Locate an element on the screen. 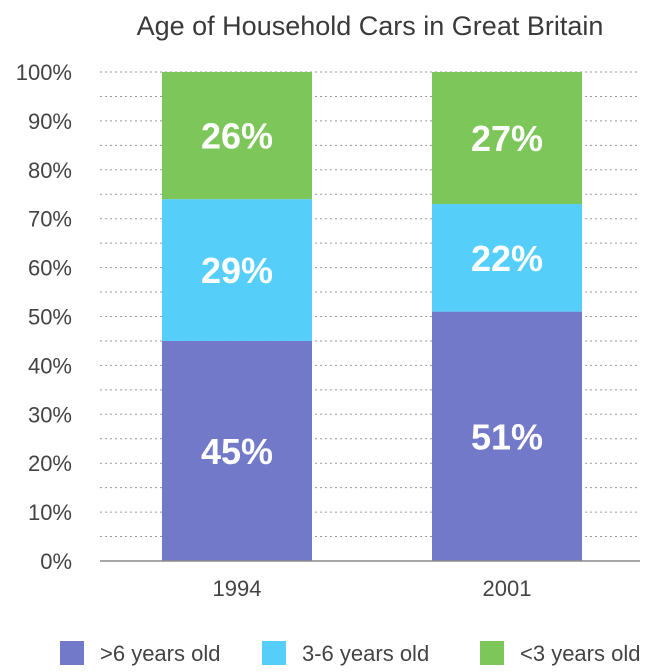 The width and height of the screenshot is (658, 672). x-tick-label: 2001 is located at coordinates (507, 588).